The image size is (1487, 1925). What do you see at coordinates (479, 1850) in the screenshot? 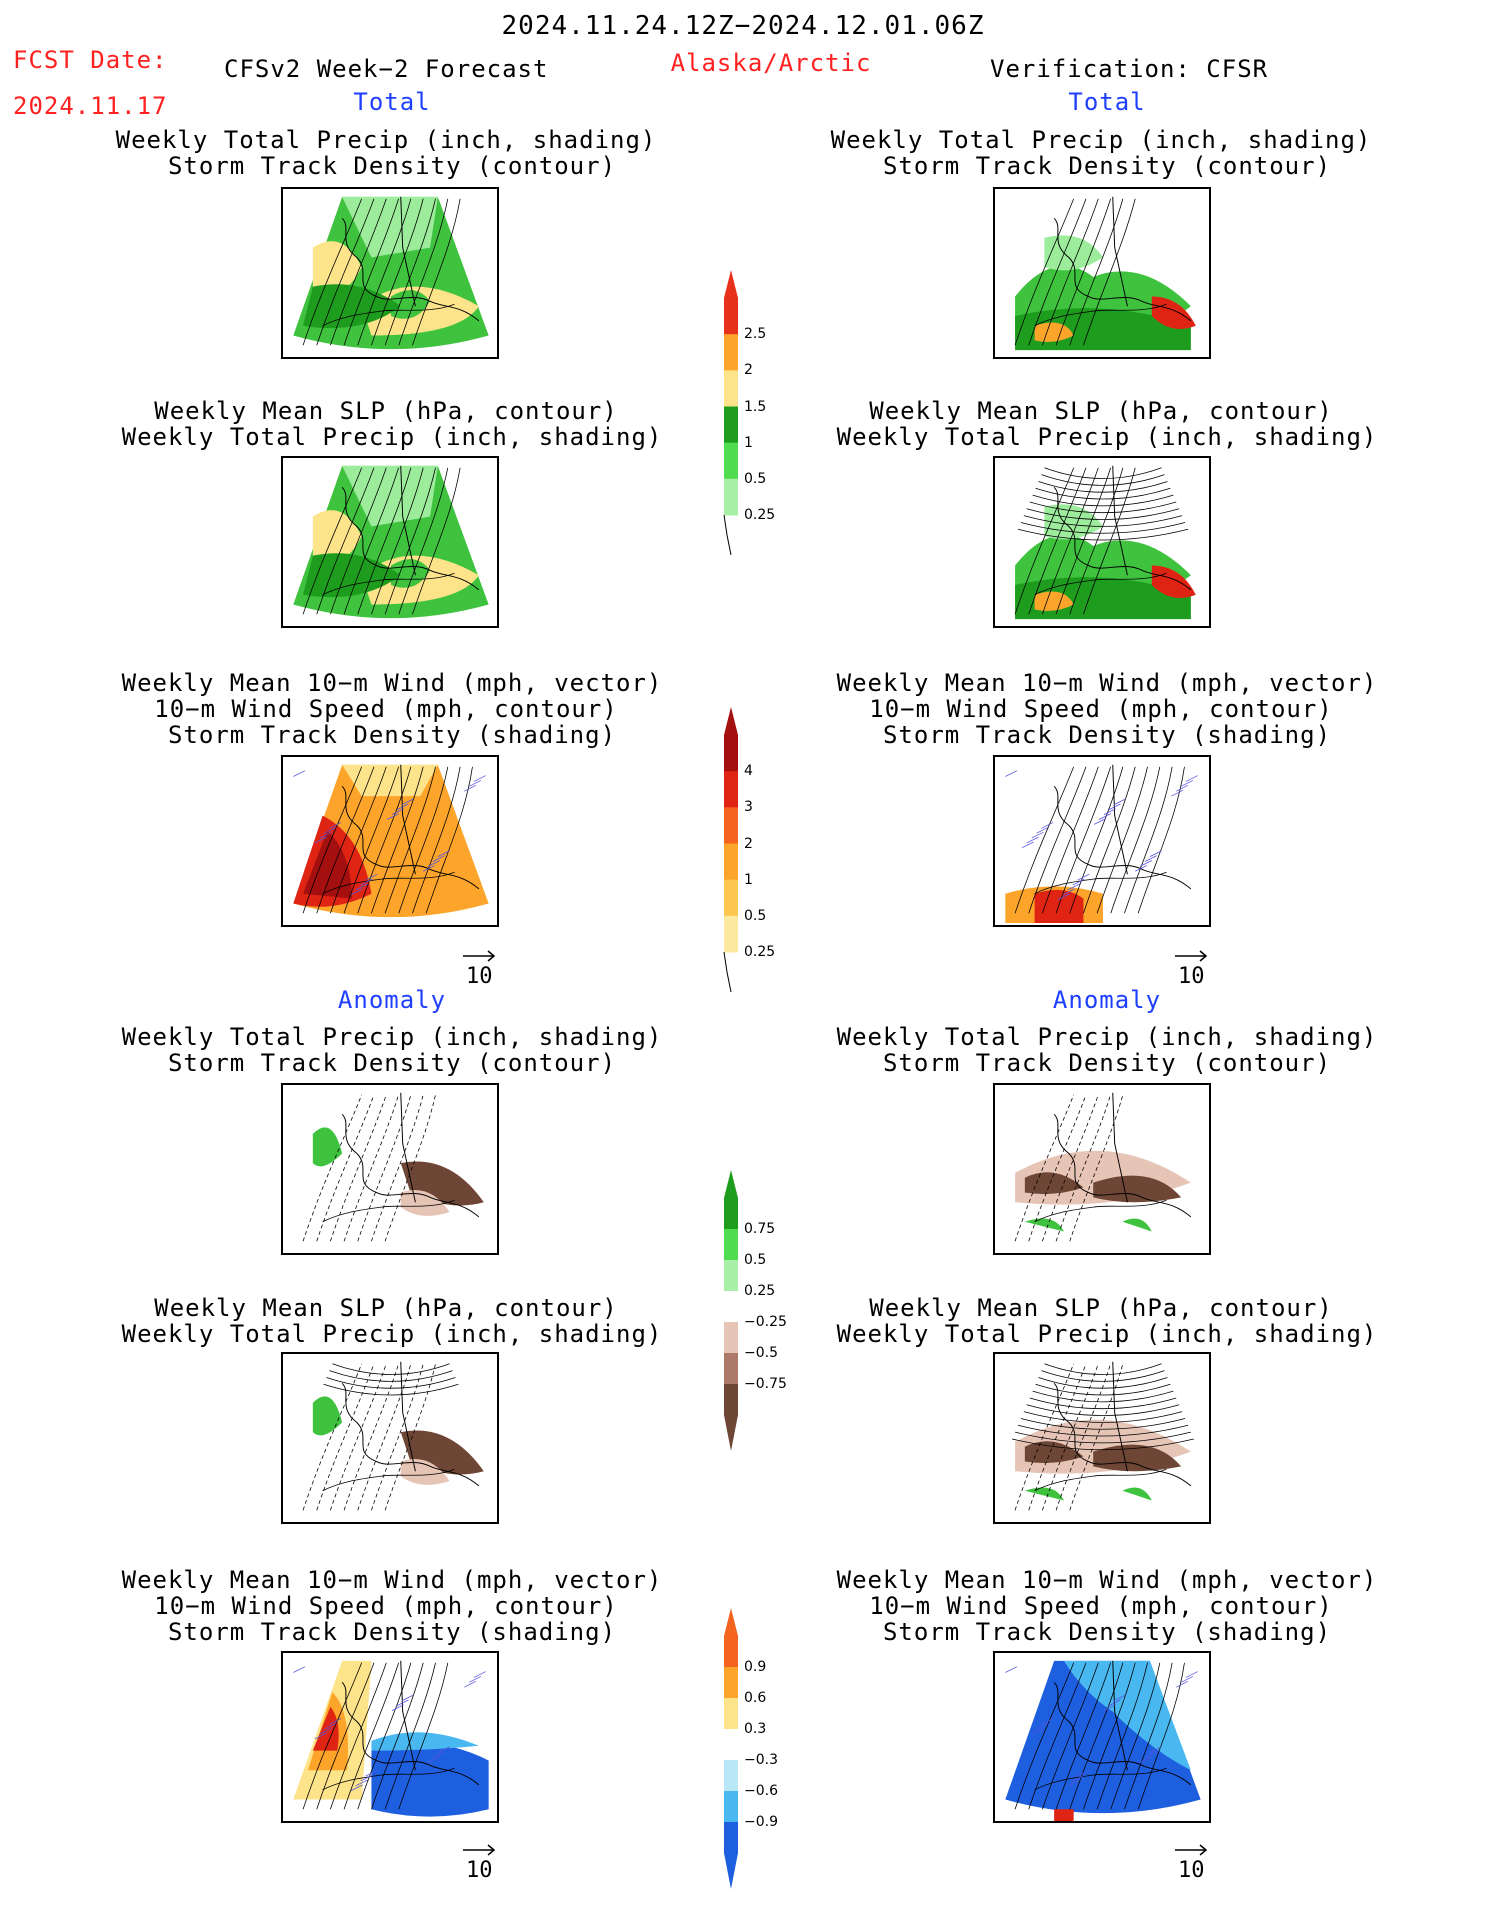
I see `vector-arrow-icon` at bounding box center [479, 1850].